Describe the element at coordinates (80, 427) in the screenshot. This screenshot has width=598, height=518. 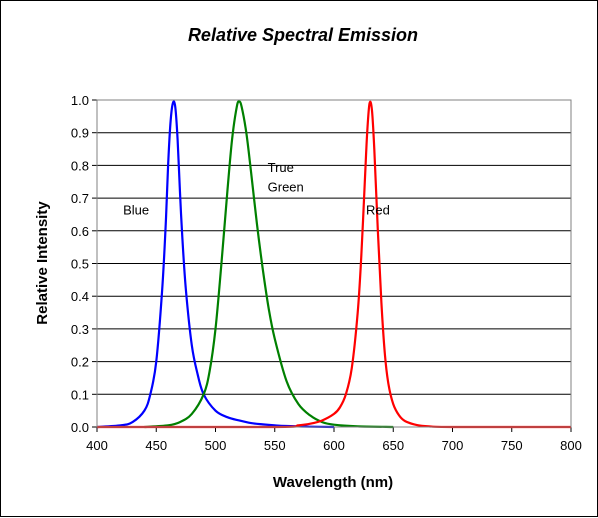
I see `y-tick-label: 0.0` at that location.